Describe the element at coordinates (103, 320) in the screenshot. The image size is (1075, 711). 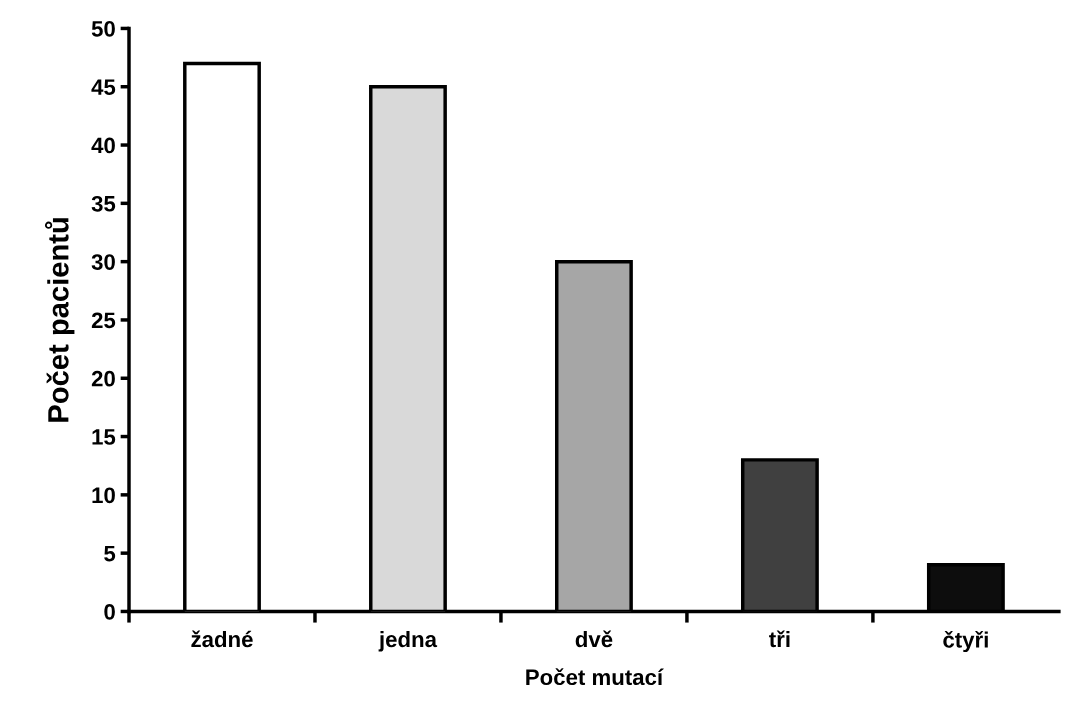
I see `y-tick-label: 25` at that location.